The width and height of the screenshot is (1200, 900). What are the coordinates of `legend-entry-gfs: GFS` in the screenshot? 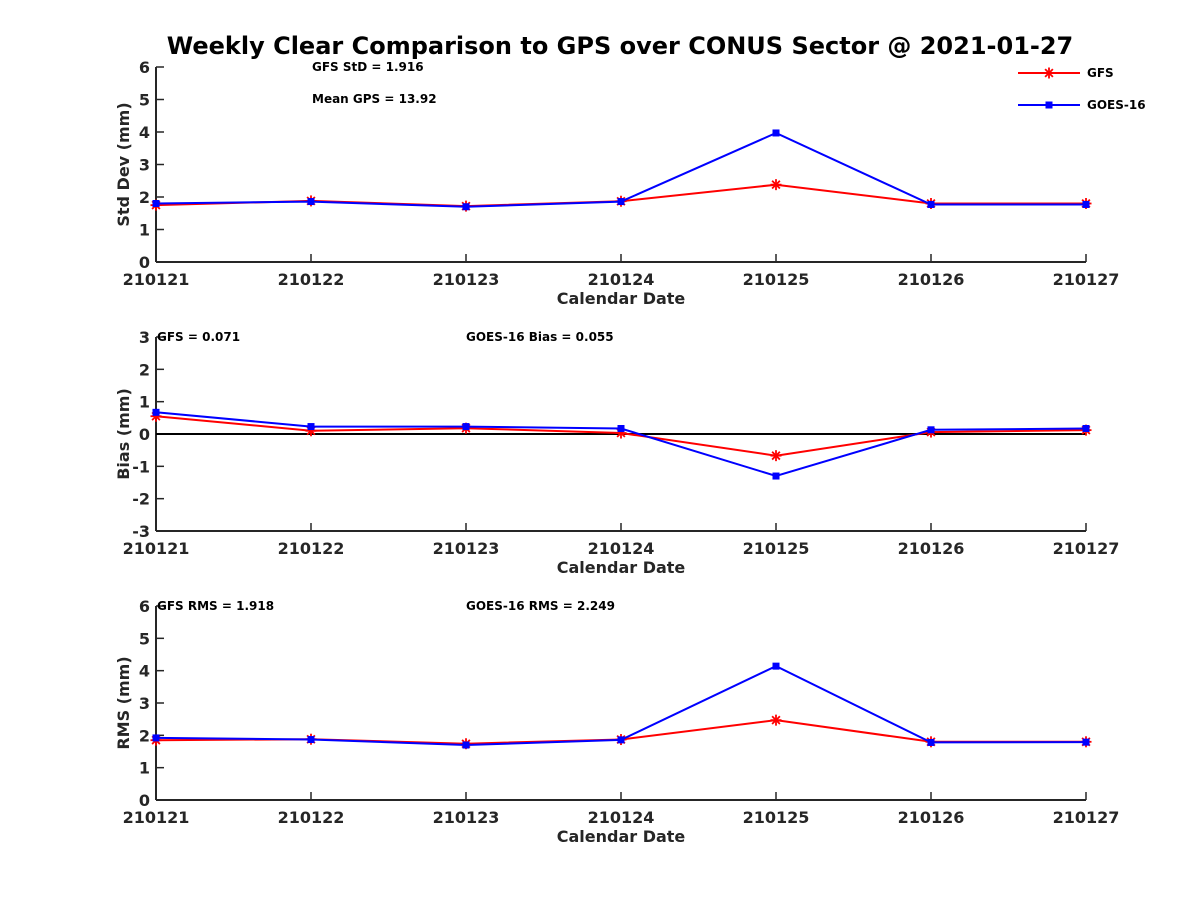 It's located at (1066, 73).